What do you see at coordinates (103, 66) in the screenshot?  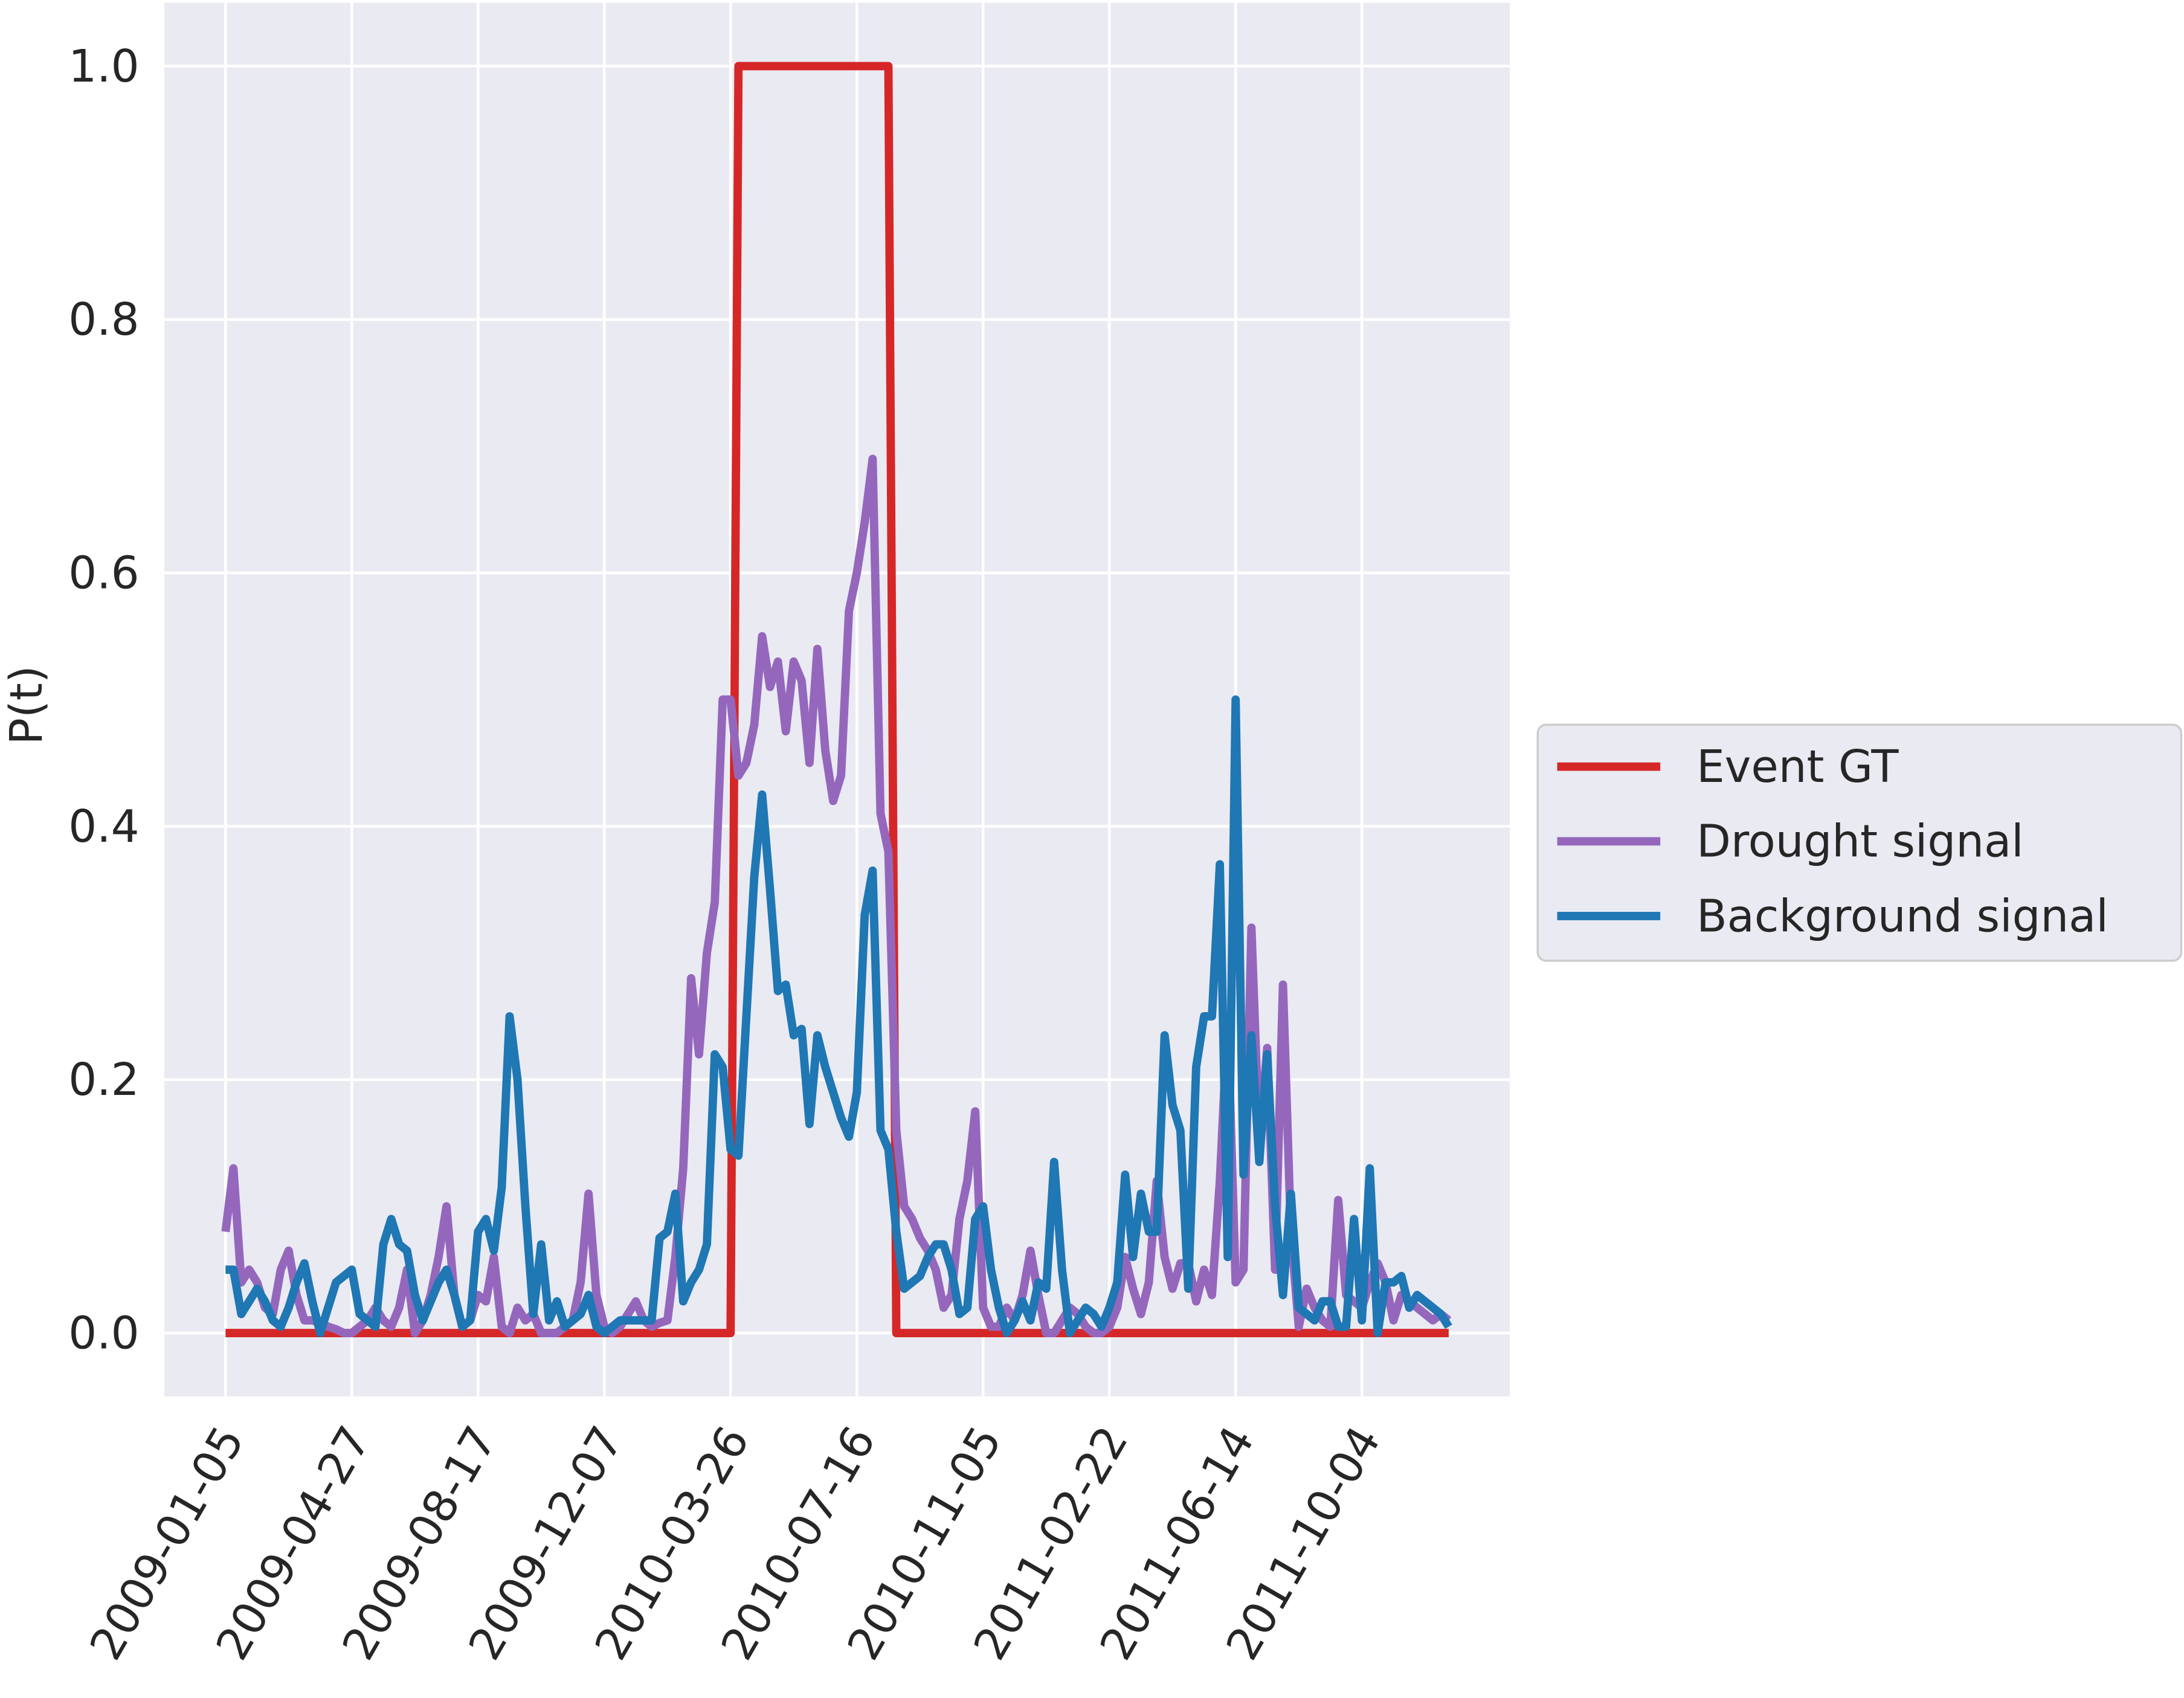 I see `y-tick-label: 1.0` at bounding box center [103, 66].